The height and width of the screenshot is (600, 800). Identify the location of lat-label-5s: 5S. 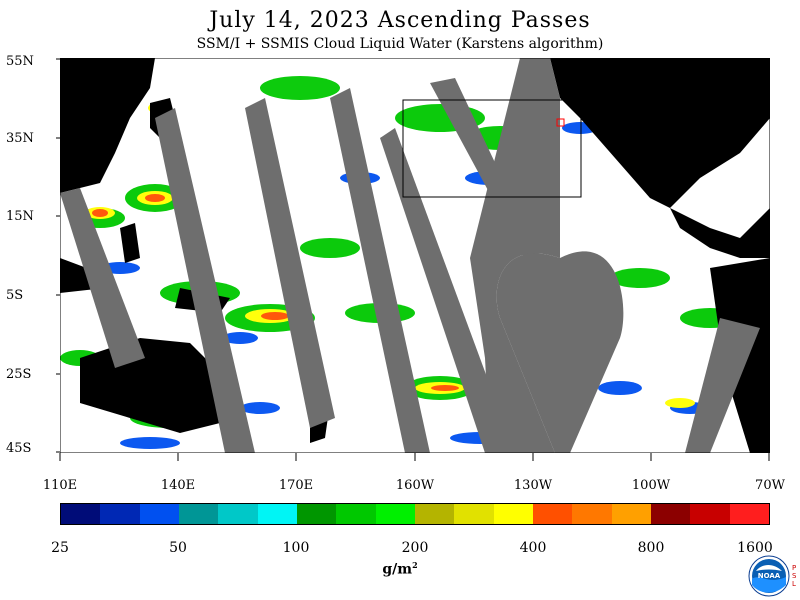
(15, 295).